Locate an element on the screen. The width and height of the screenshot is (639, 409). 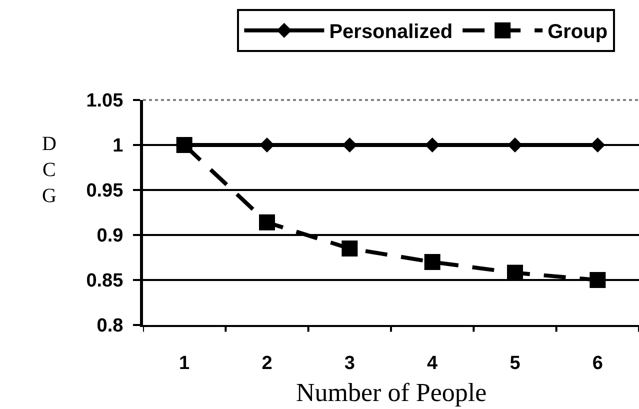
legend-label: Personalized is located at coordinates (391, 32).